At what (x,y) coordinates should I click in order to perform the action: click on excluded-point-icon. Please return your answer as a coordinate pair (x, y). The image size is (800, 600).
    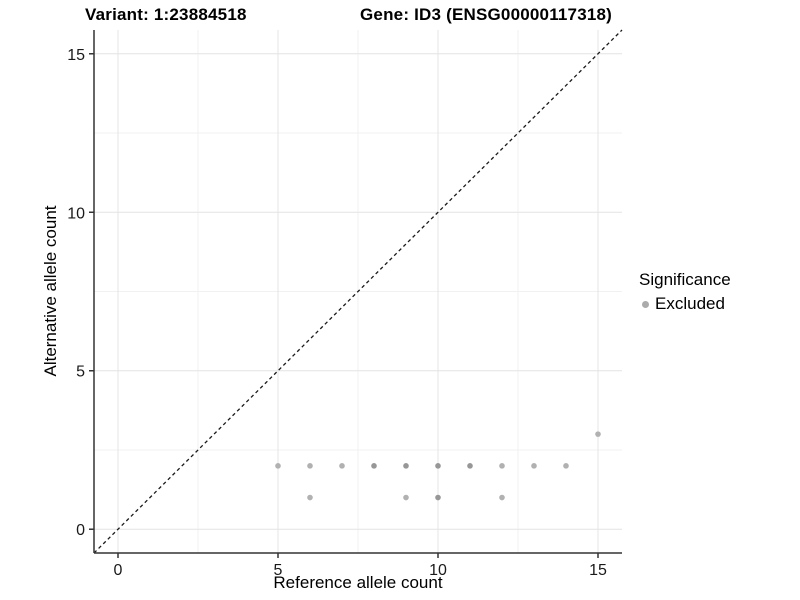
    Looking at the image, I should click on (645, 304).